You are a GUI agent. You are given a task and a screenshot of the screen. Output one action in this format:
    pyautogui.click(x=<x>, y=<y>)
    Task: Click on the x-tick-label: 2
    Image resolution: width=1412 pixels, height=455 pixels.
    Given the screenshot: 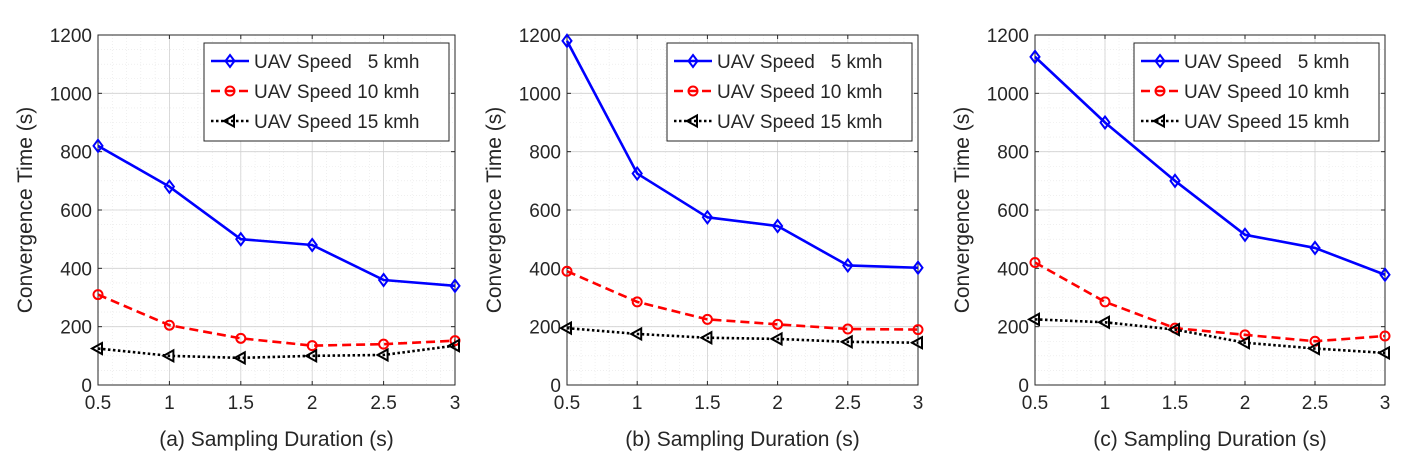 What is the action you would take?
    pyautogui.click(x=312, y=403)
    